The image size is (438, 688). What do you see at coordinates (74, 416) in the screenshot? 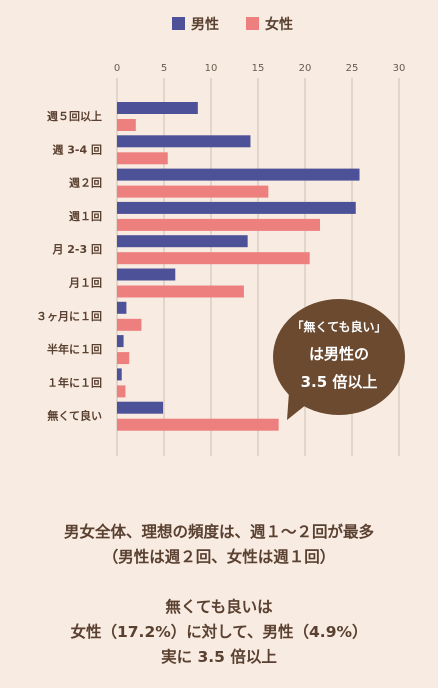
I see `category-label: 無くて良い` at bounding box center [74, 416].